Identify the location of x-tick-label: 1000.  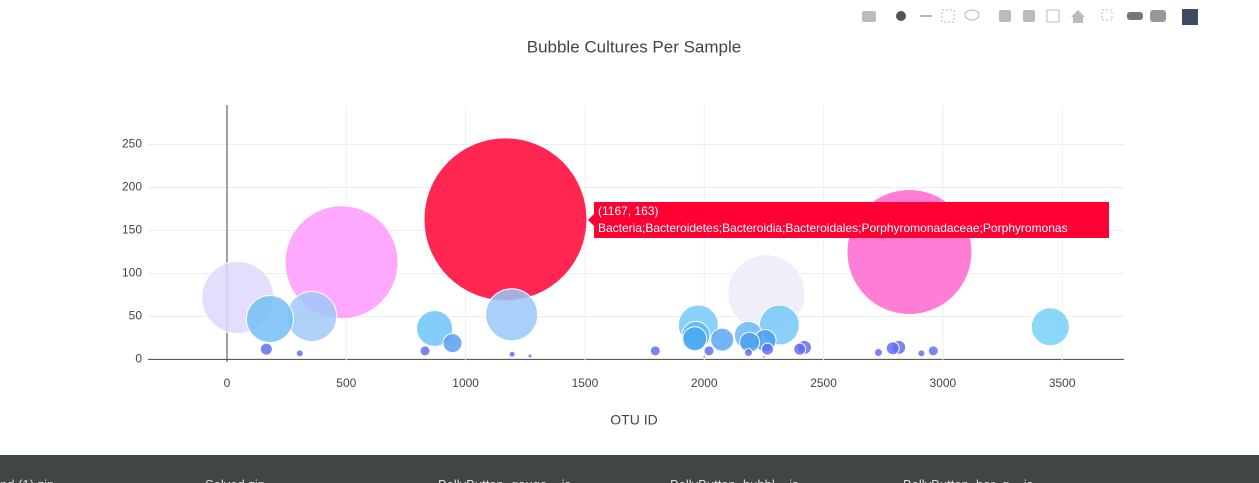
(465, 383).